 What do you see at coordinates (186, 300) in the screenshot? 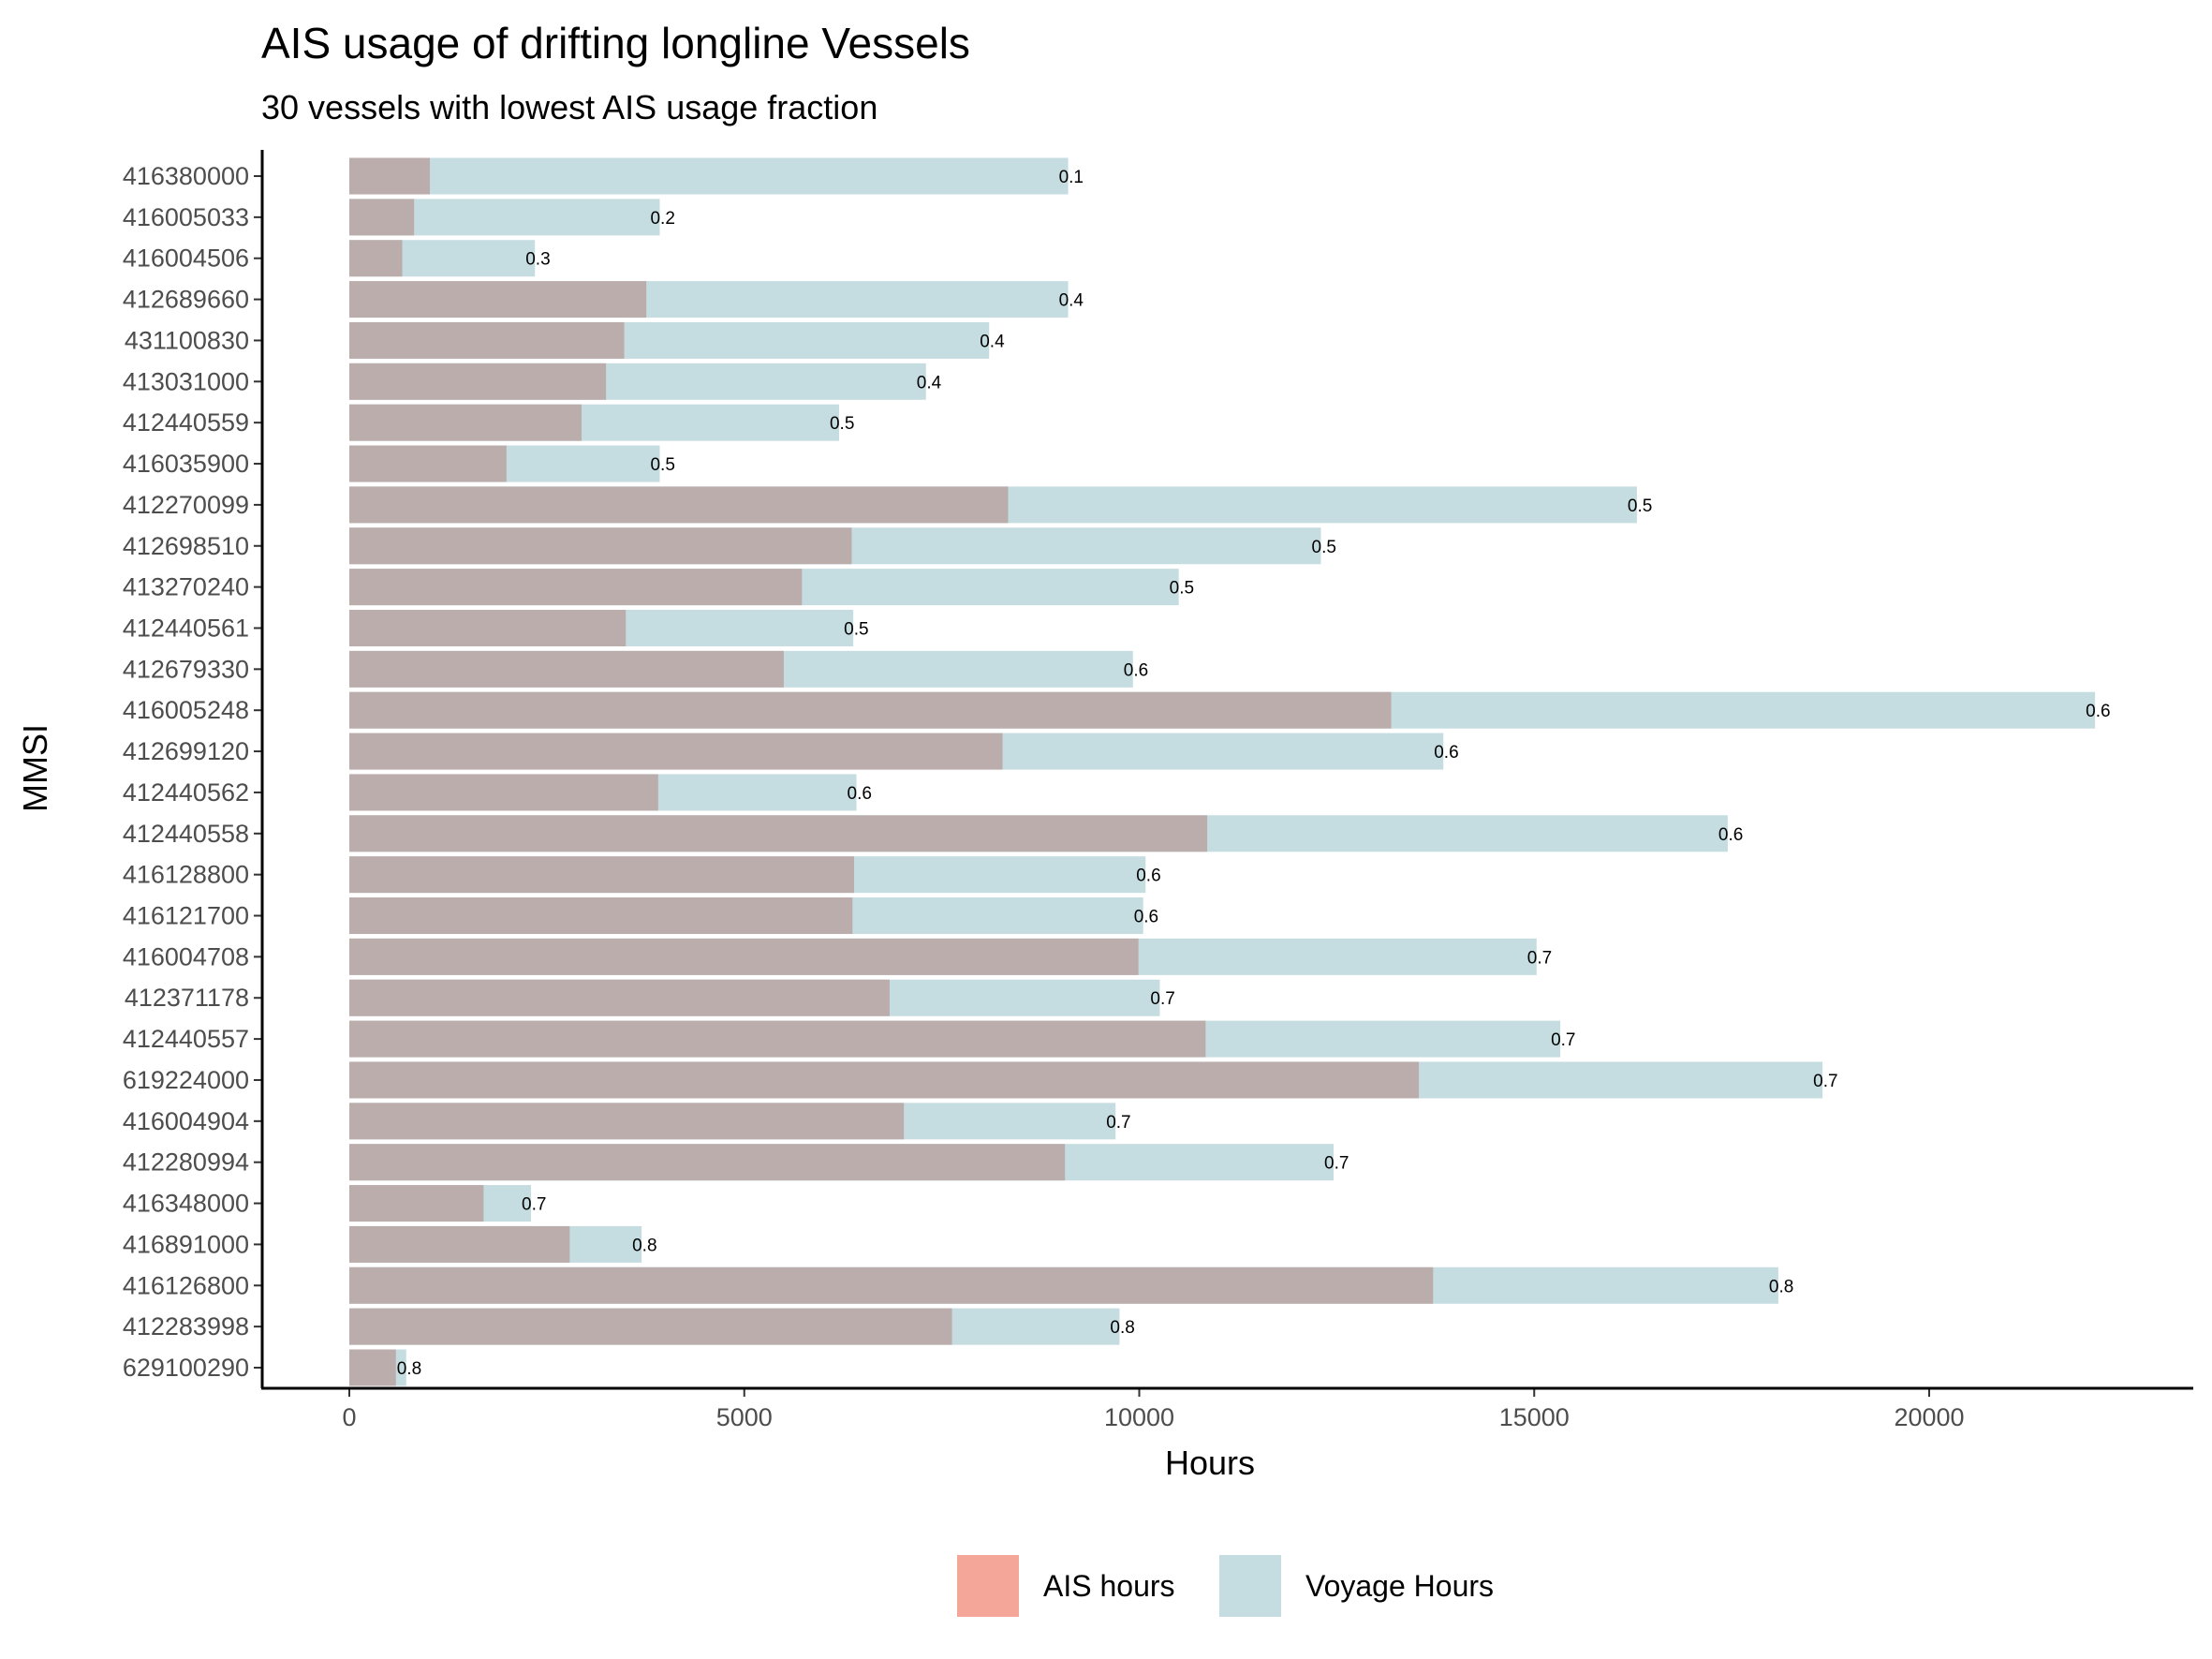
I see `y-tick-label: 412689660` at bounding box center [186, 300].